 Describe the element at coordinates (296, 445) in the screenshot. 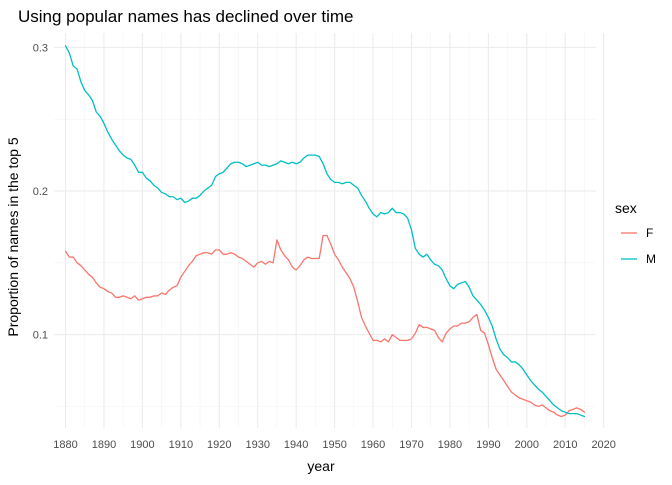

I see `x-tick-label: 1940` at that location.